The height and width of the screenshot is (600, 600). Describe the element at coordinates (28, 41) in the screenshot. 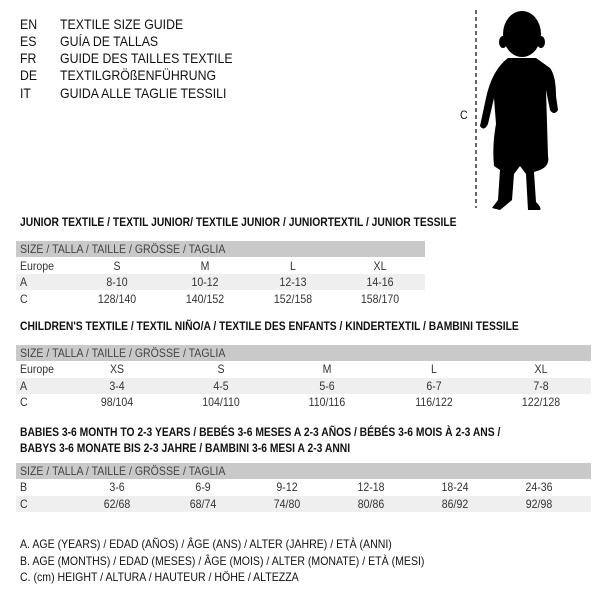

I see `lang-code: ES` at that location.